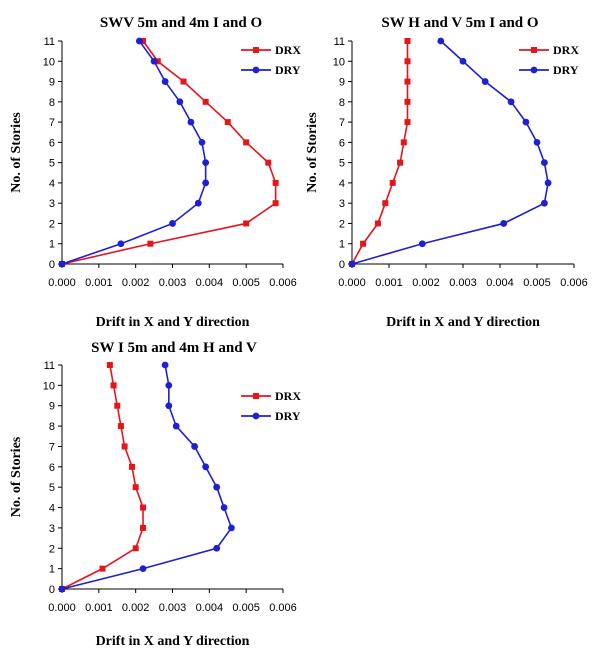 Image resolution: width=598 pixels, height=652 pixels. What do you see at coordinates (52, 83) in the screenshot?
I see `y-tick-label: 9` at bounding box center [52, 83].